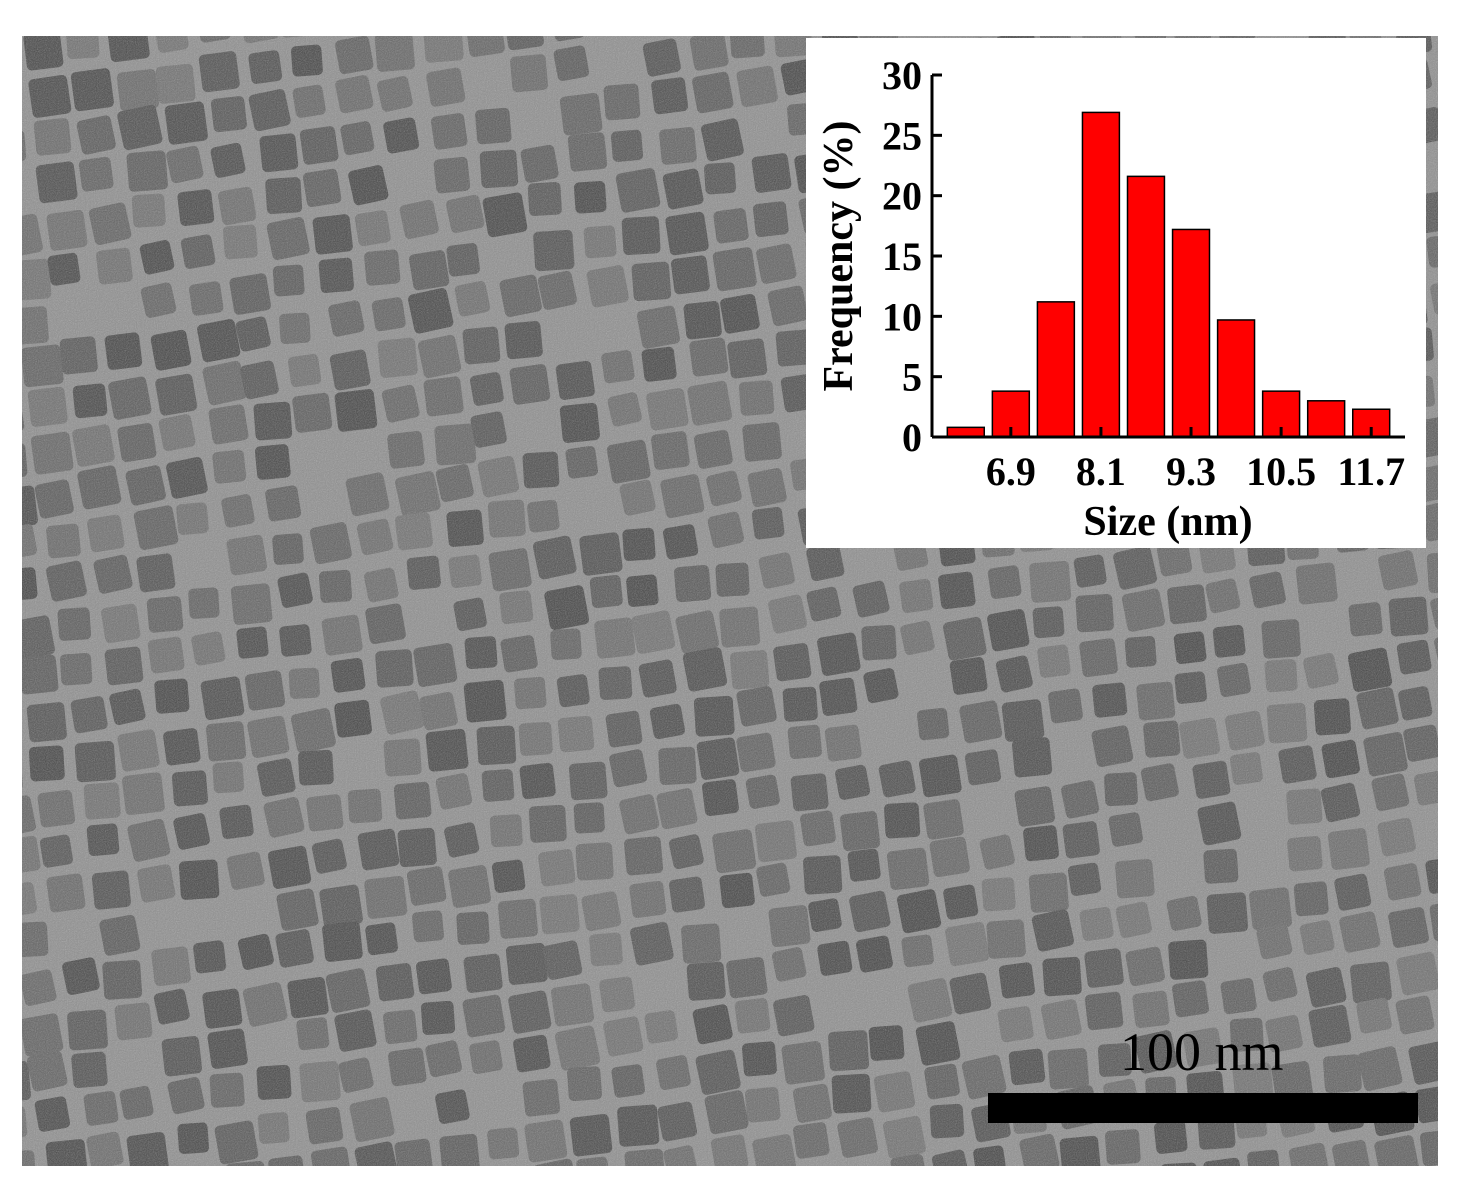 The image size is (1463, 1200). I want to click on y-tick-label: 15, so click(902, 256).